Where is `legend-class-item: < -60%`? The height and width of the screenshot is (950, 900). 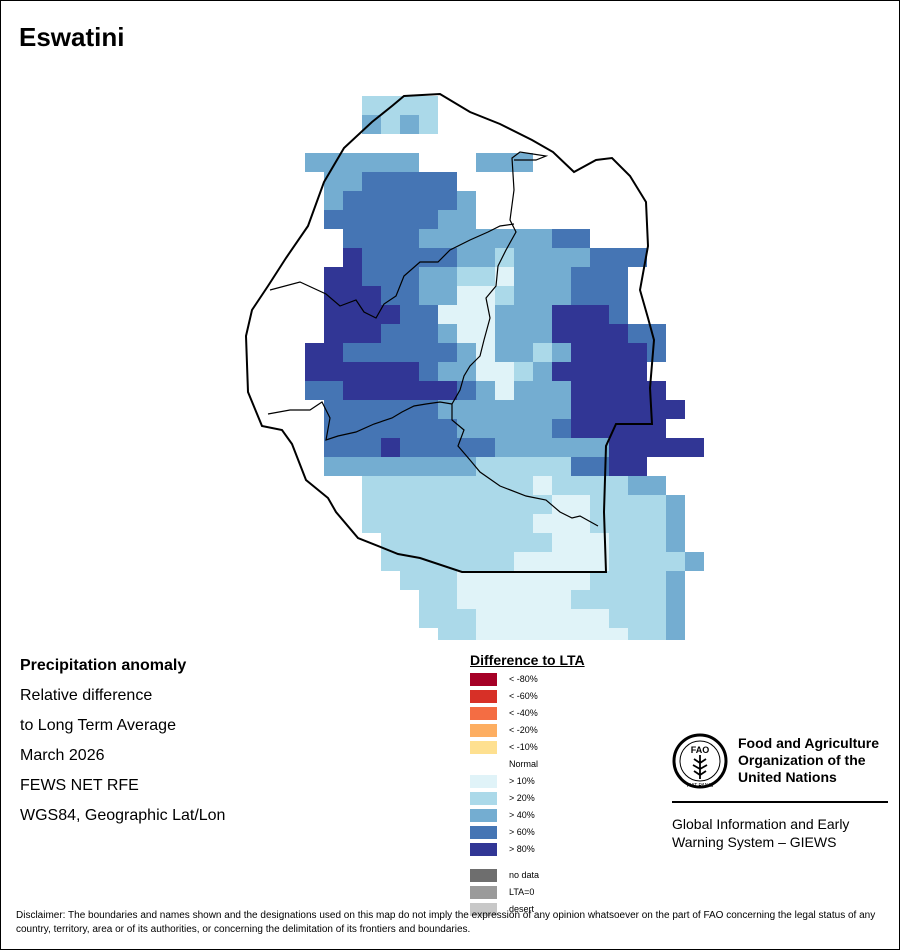 legend-class-item: < -60% is located at coordinates (570, 698).